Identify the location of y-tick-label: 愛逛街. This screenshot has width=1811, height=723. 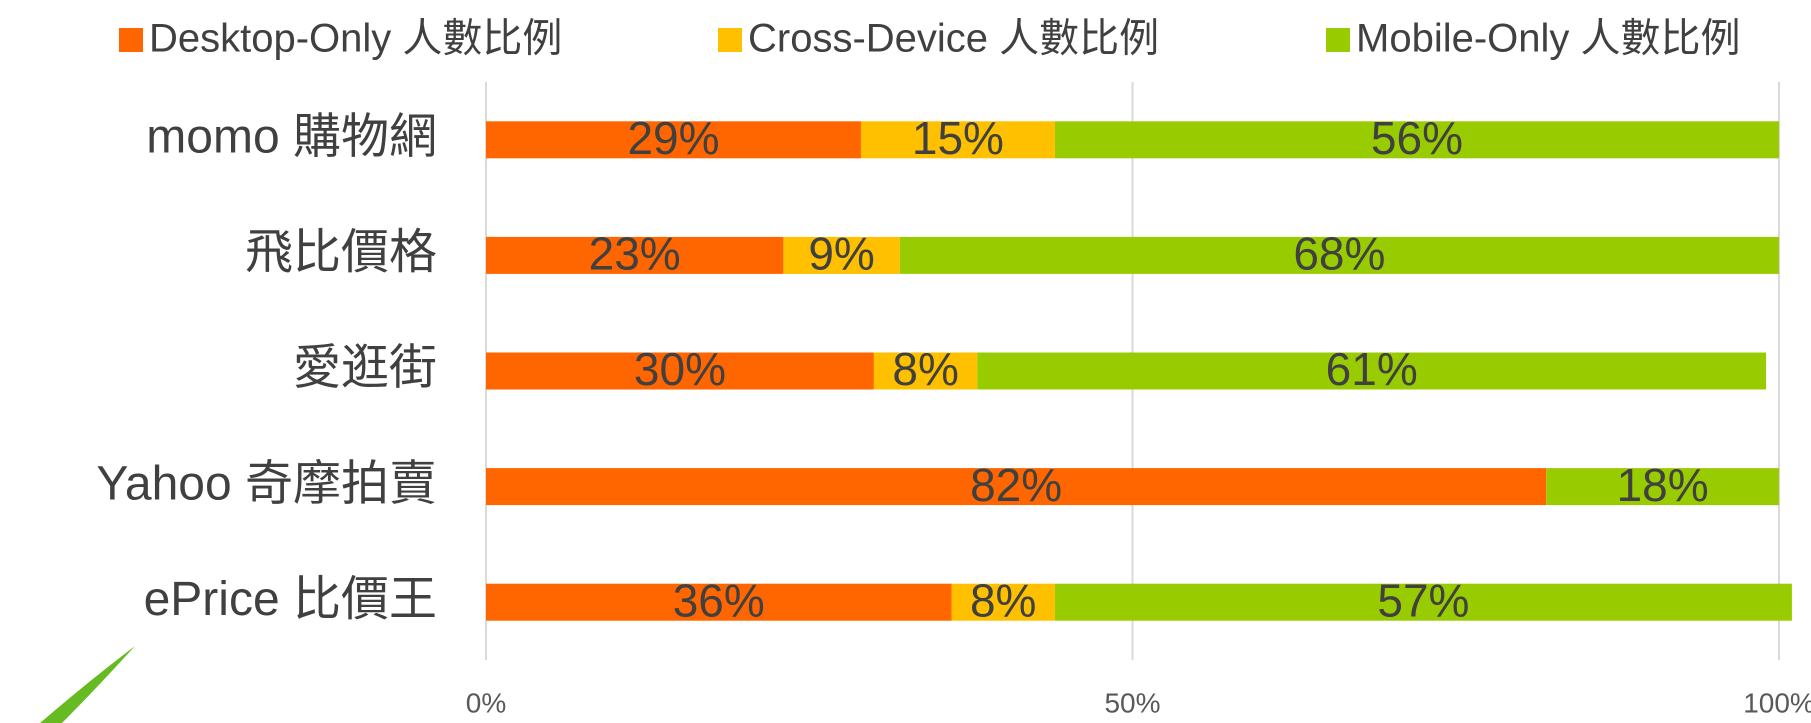
(365, 368).